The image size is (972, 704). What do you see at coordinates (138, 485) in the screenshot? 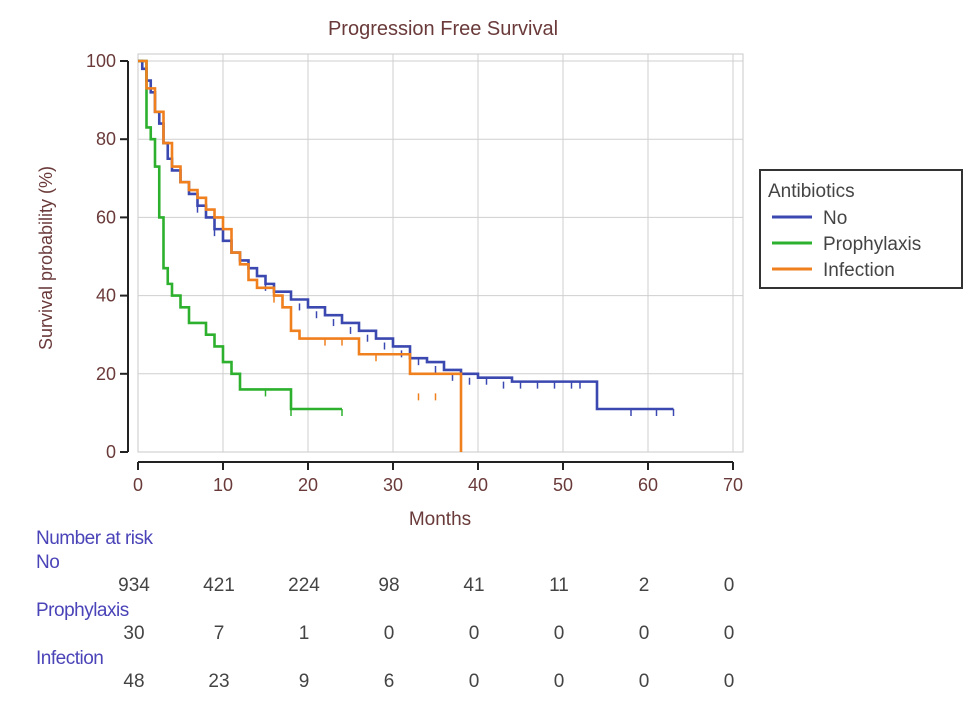
I see `x-tick-label: 0` at bounding box center [138, 485].